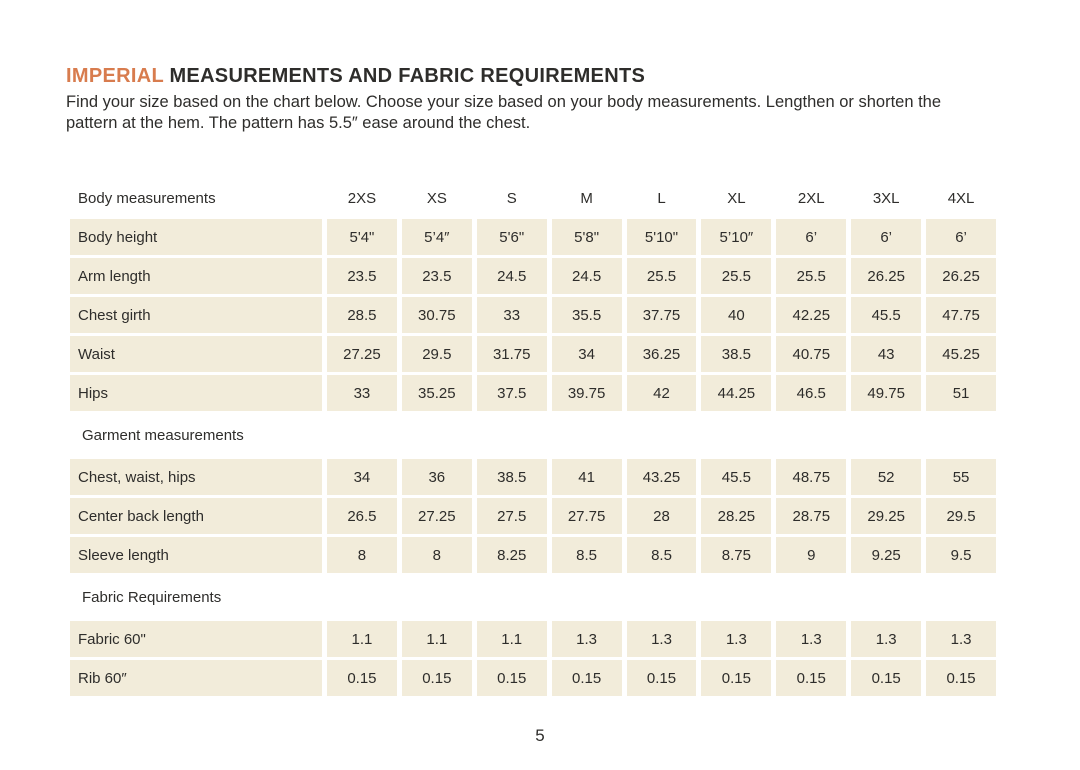 This screenshot has height=770, width=1080. What do you see at coordinates (811, 315) in the screenshot?
I see `value-cell: 42.25` at bounding box center [811, 315].